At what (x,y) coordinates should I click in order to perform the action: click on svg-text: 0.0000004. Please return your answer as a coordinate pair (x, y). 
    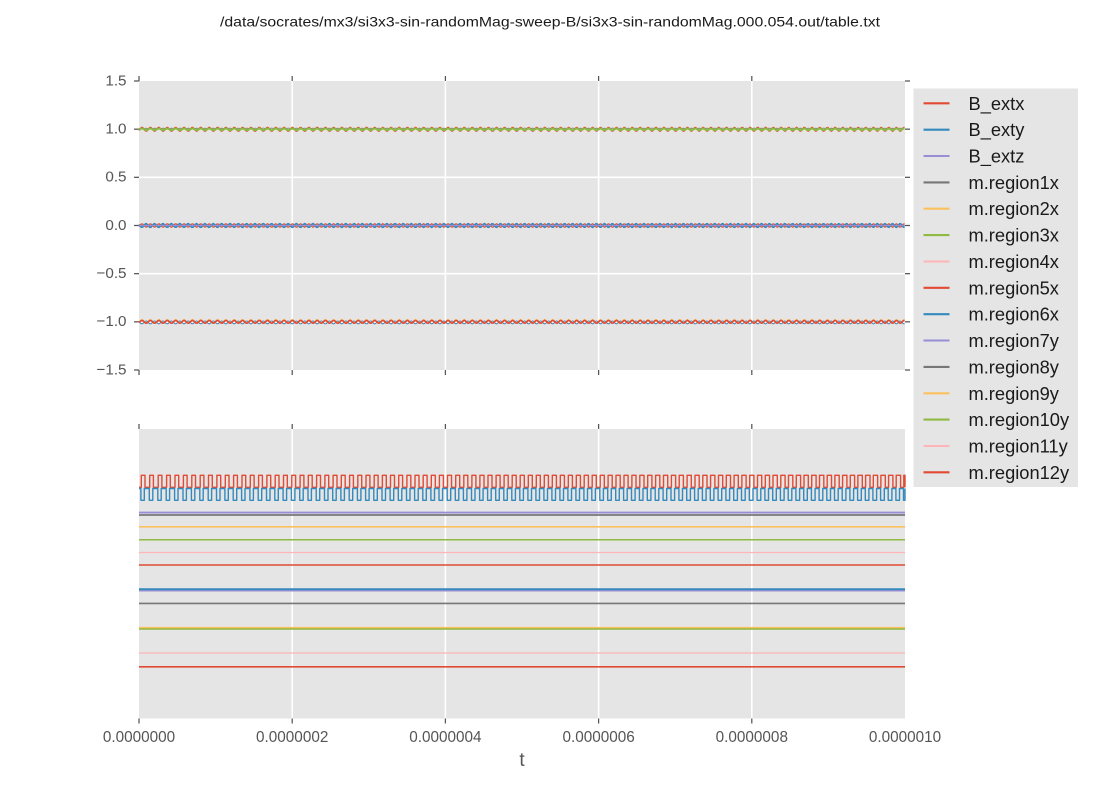
    Looking at the image, I should click on (445, 737).